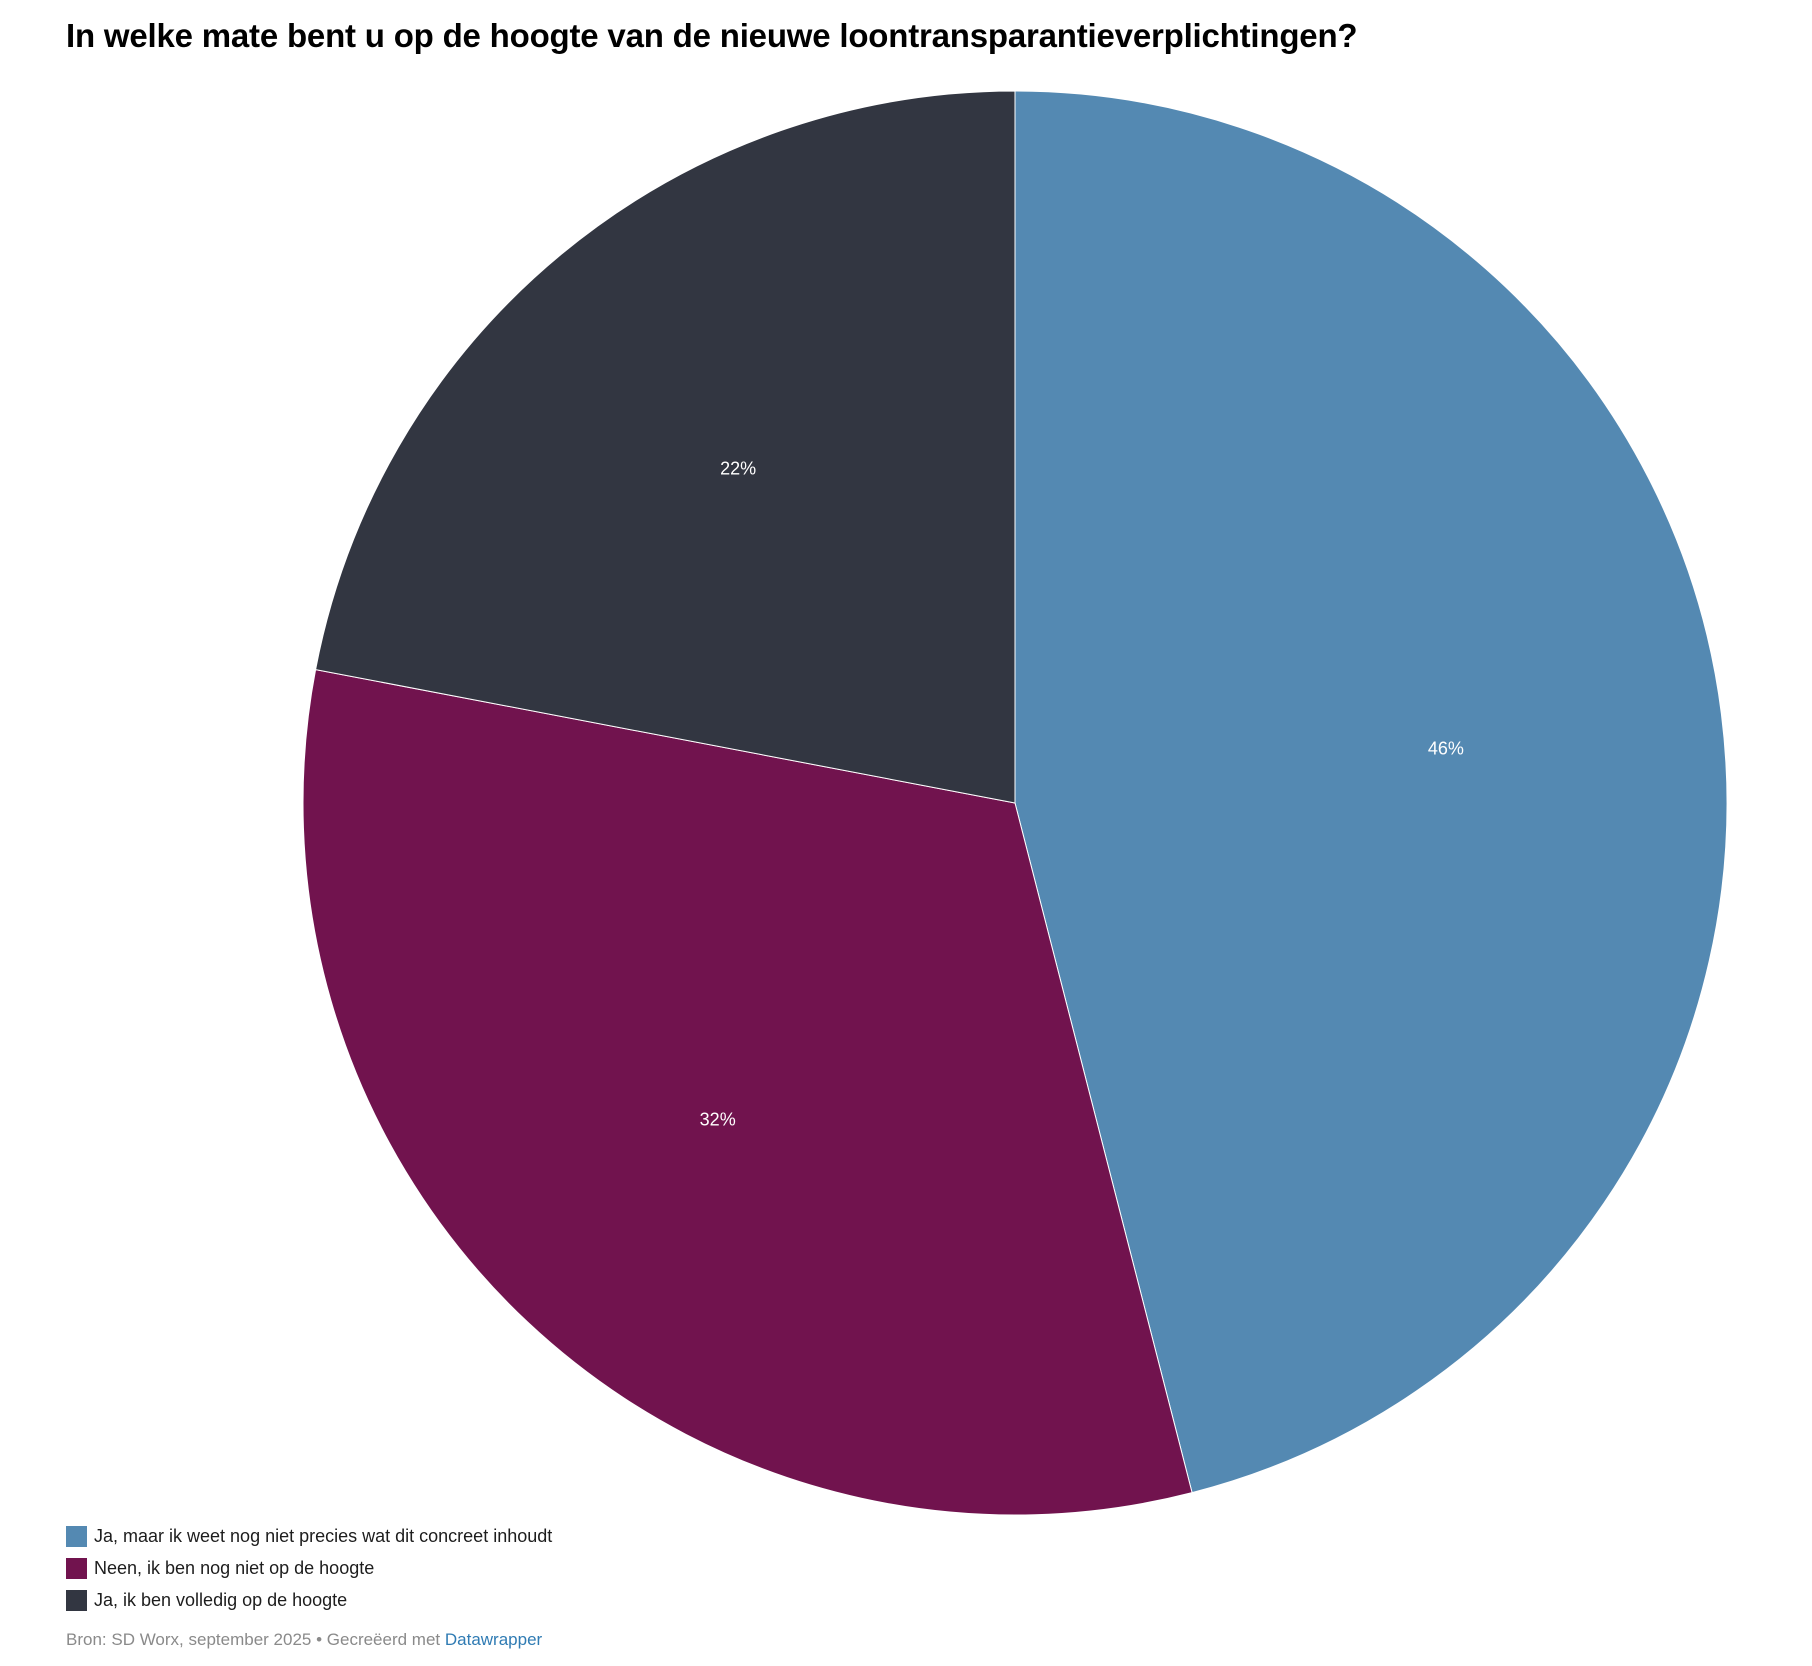 This screenshot has width=1812, height=1666. I want to click on source-text: Bron: SD Worx, september 2025, so click(189, 1639).